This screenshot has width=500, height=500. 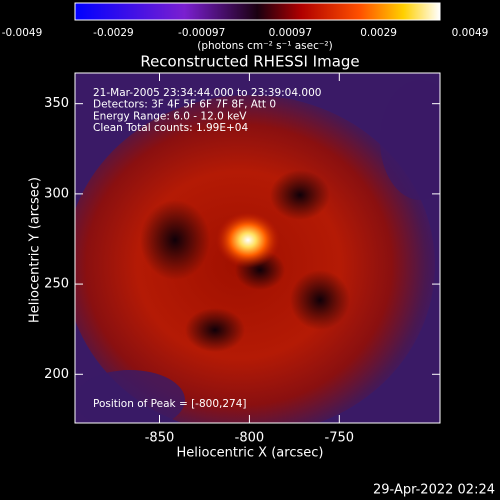 What do you see at coordinates (22, 33) in the screenshot?
I see `colorbar-tick-label: -0.0049` at bounding box center [22, 33].